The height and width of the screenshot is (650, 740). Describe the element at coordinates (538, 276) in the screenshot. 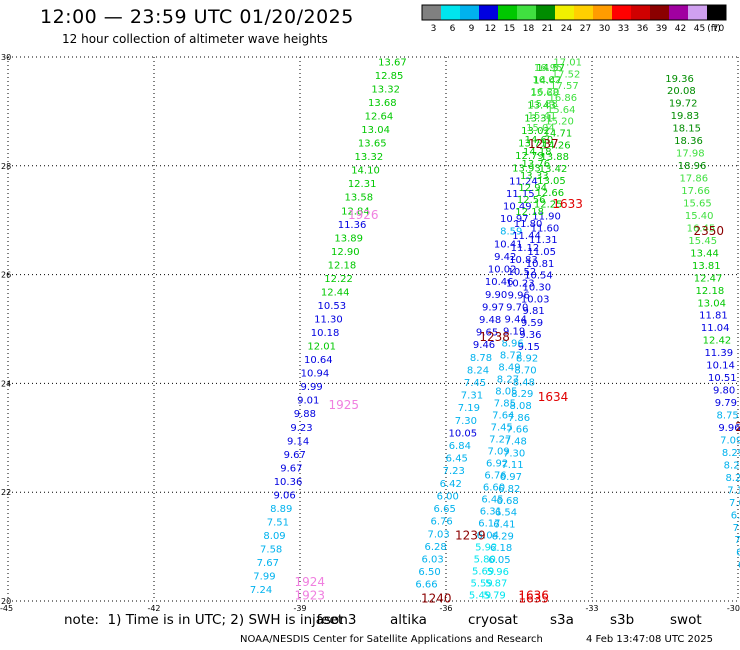

I see `wave-height-value: 10.54` at that location.